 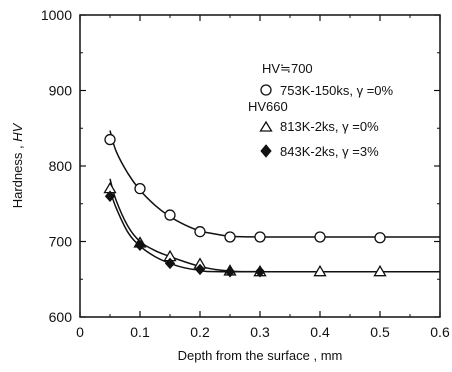 I want to click on legend-label-series-1: 753K-150ks, γ =0%, so click(x=337, y=90).